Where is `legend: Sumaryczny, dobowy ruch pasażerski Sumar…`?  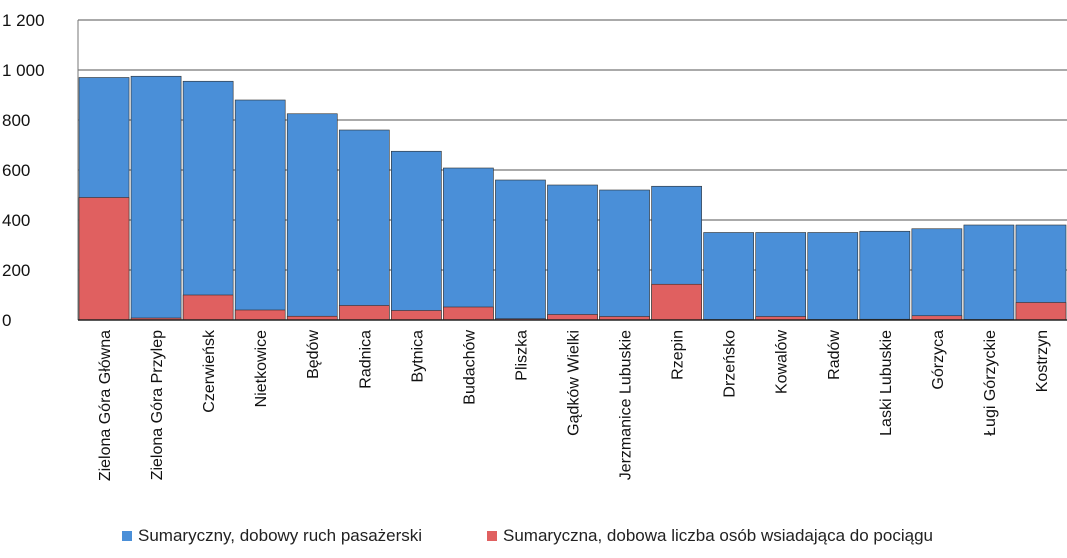 legend: Sumaryczny, dobowy ruch pasażerski Sumar… is located at coordinates (533, 537).